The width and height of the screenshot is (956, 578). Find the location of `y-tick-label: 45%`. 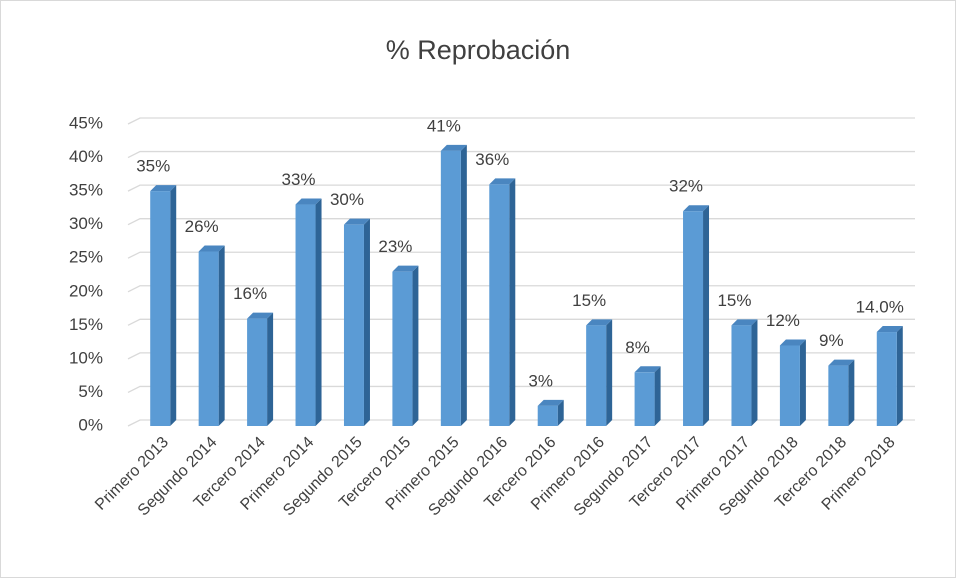

y-tick-label: 45% is located at coordinates (86, 122).